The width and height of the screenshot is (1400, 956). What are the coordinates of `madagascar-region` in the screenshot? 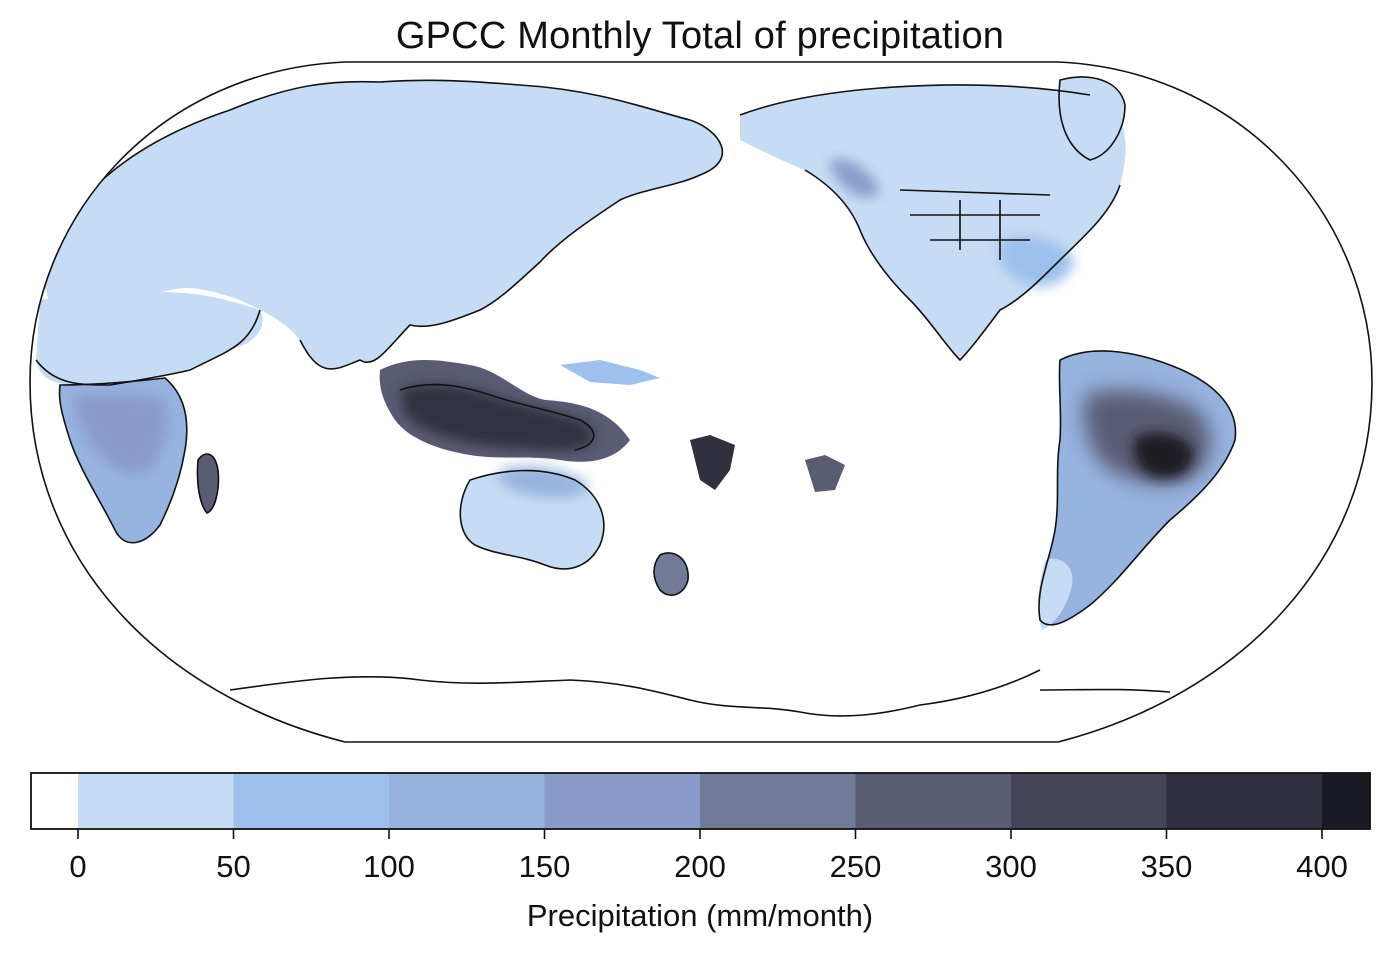 It's located at (208, 483).